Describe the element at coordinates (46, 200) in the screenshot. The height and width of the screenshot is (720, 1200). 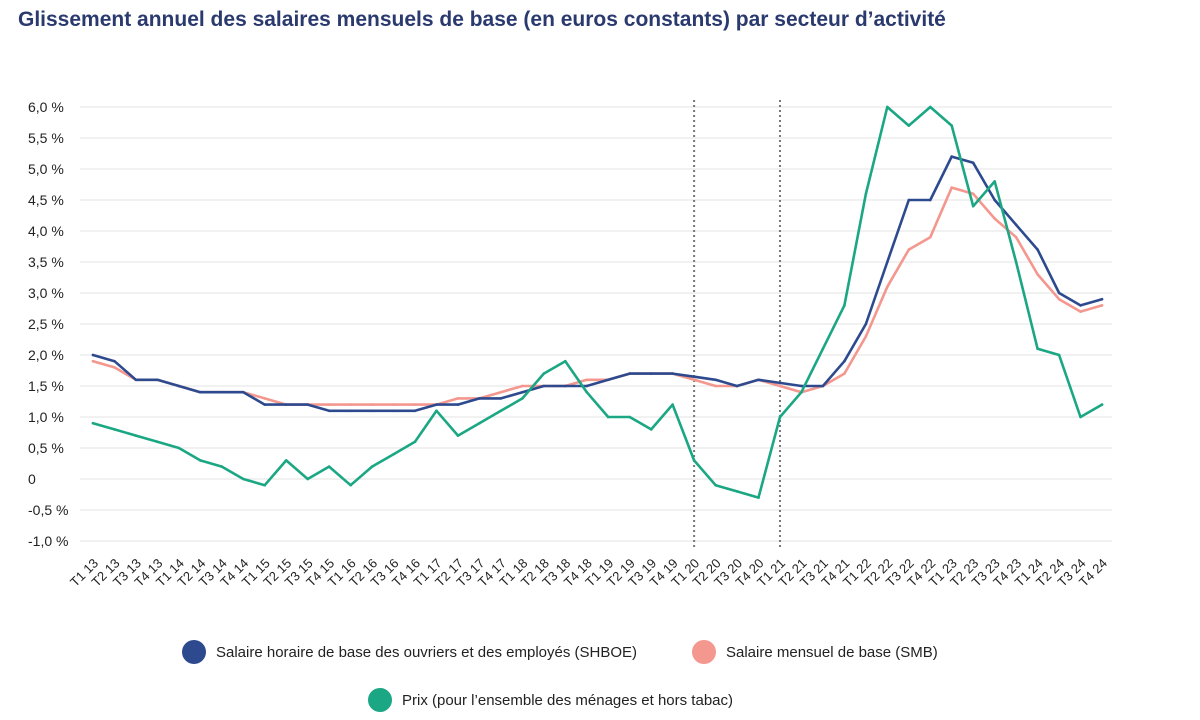
I see `y-tick-label: 4,5 %` at that location.